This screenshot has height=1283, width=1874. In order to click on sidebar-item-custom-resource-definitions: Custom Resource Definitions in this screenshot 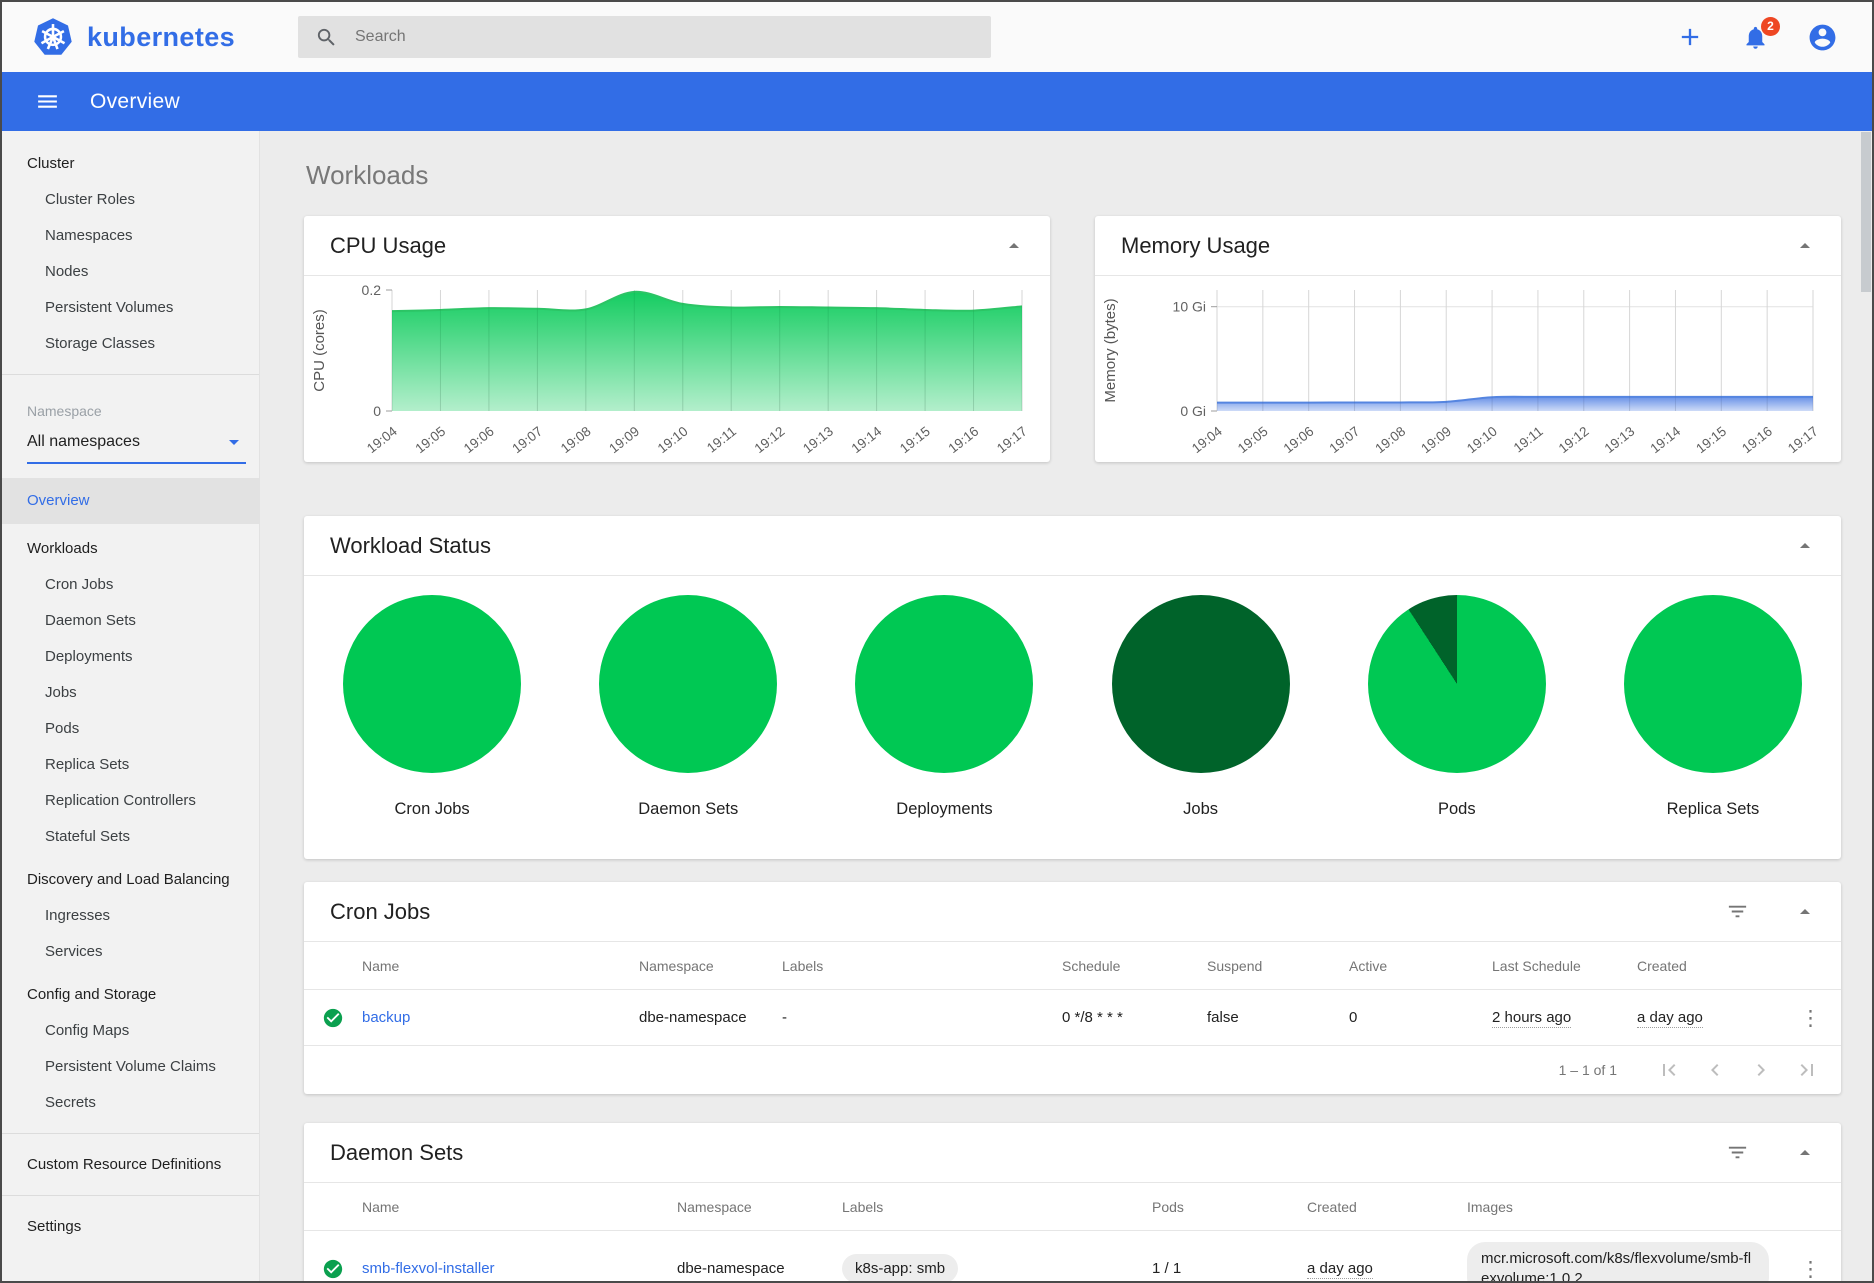, I will do `click(124, 1164)`.